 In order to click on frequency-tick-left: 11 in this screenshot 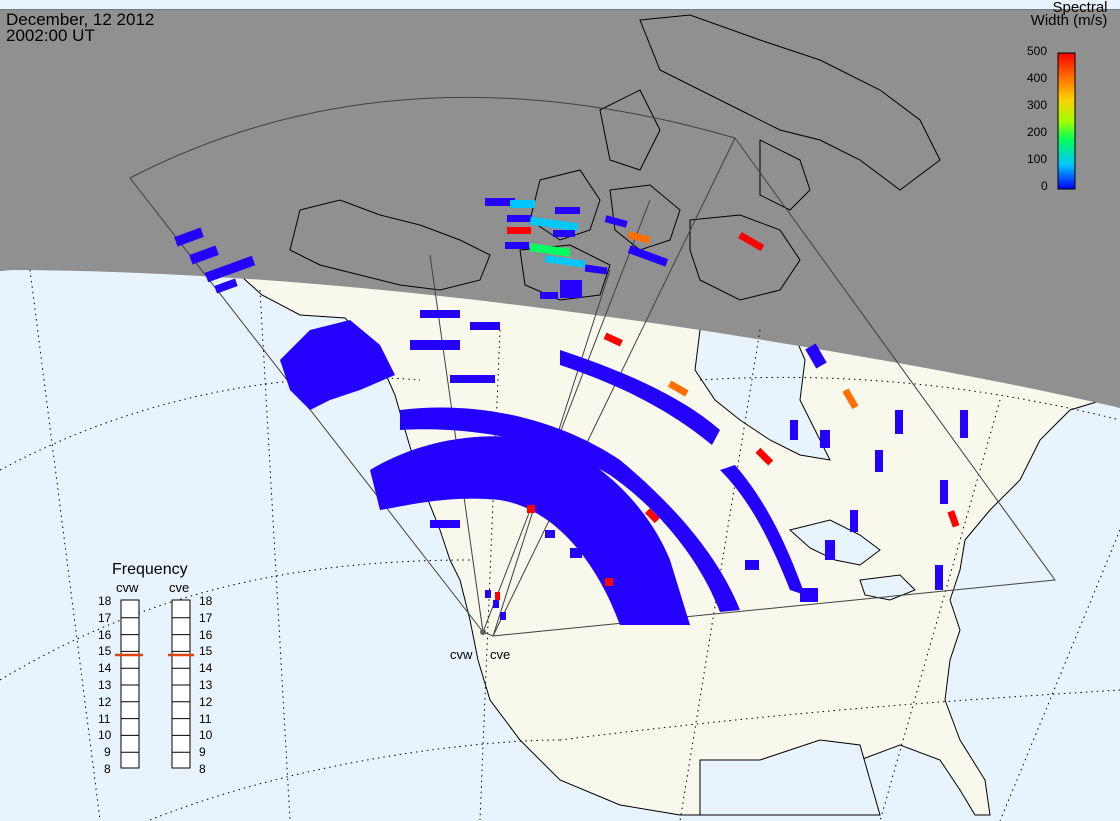, I will do `click(104, 718)`.